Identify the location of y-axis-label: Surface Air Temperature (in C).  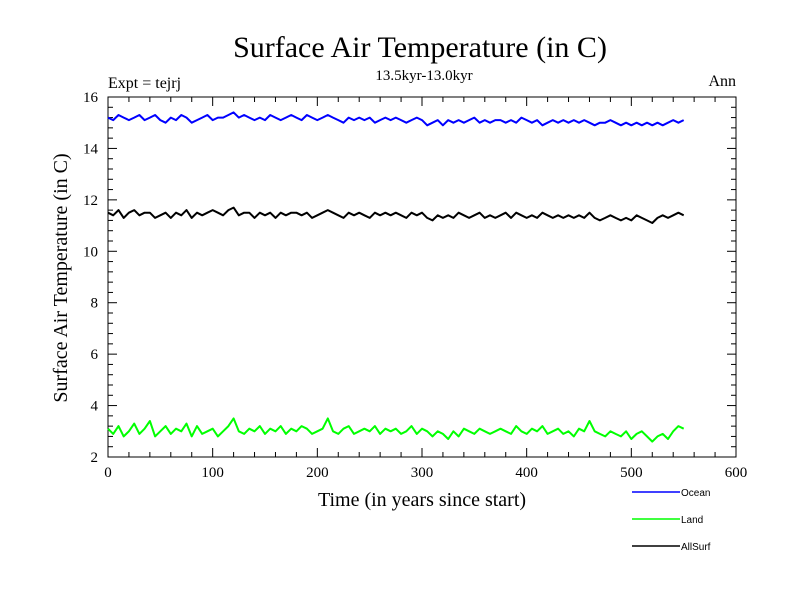
(61, 277).